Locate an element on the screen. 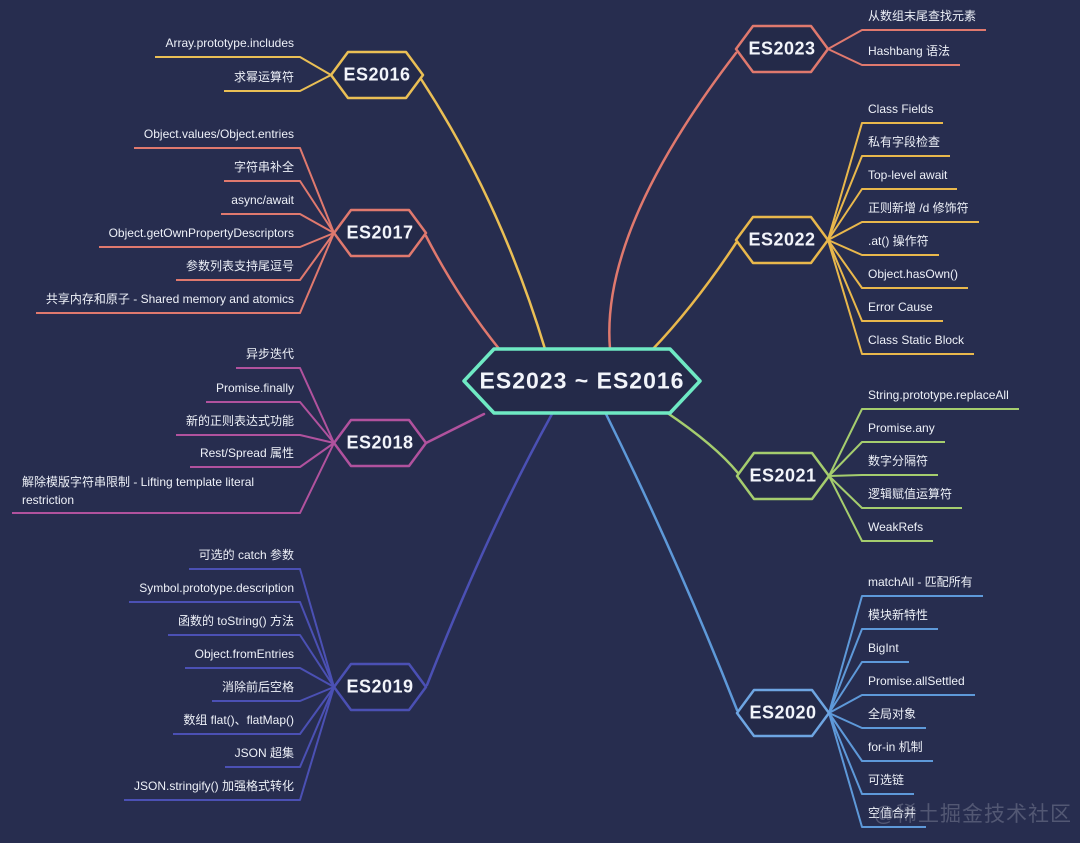 Image resolution: width=1080 pixels, height=843 pixels. node-es2019: ES2019 is located at coordinates (380, 686).